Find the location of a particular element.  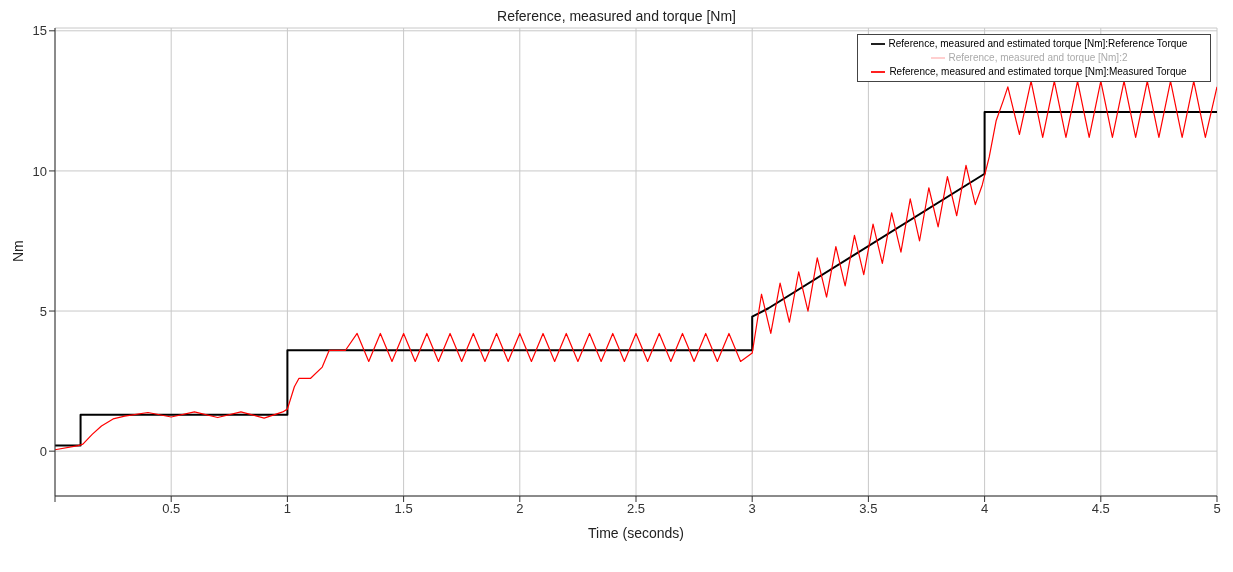

x-tick-label: 4.5 is located at coordinates (1100, 509).